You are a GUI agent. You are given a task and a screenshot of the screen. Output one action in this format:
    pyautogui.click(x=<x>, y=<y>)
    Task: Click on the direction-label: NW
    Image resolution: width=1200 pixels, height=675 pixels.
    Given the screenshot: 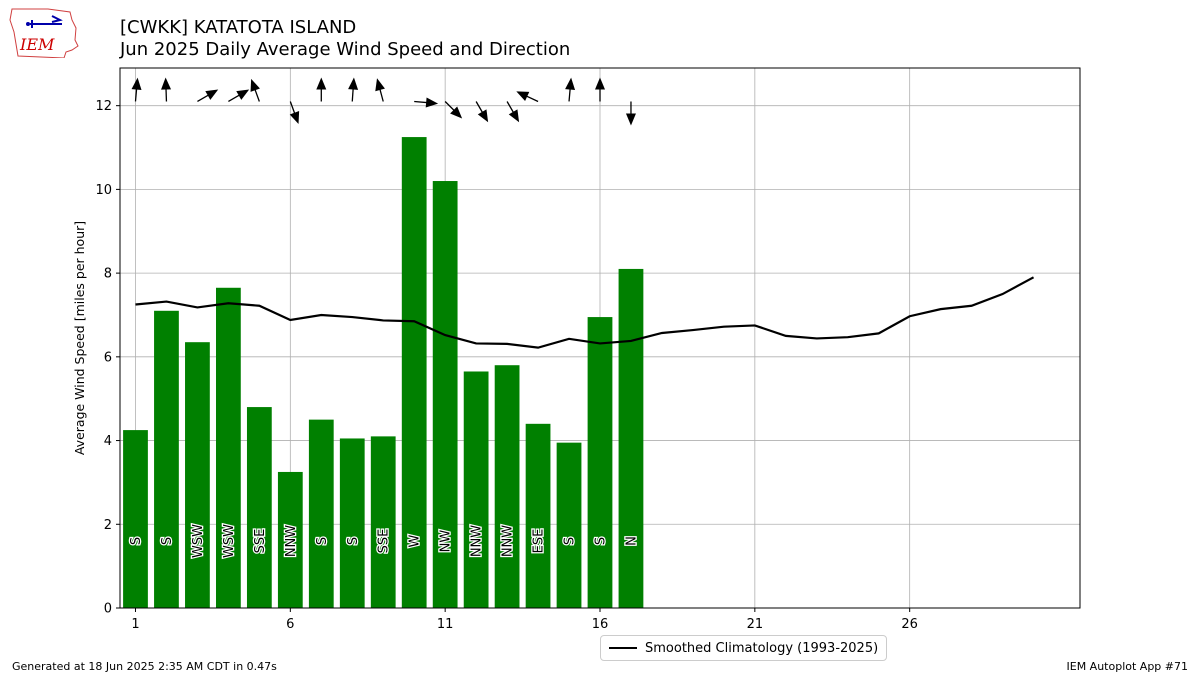 What is the action you would take?
    pyautogui.click(x=446, y=541)
    